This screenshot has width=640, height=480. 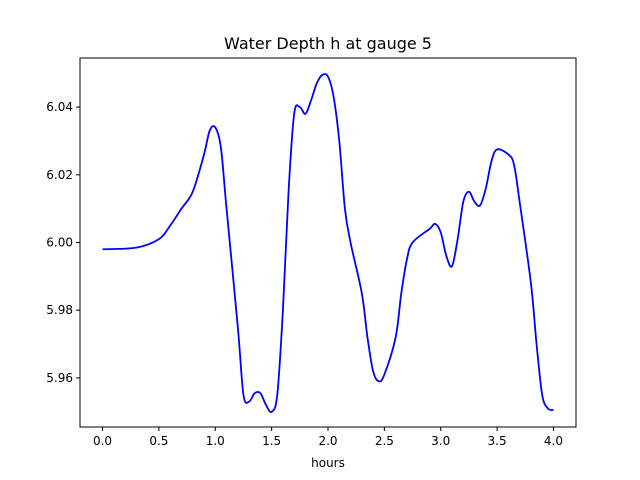 I want to click on x-tick-label: 2.5, so click(x=384, y=441).